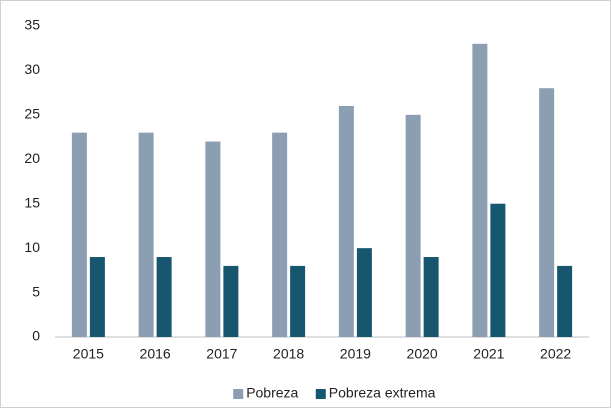  I want to click on y-tick-label: 25, so click(32, 114).